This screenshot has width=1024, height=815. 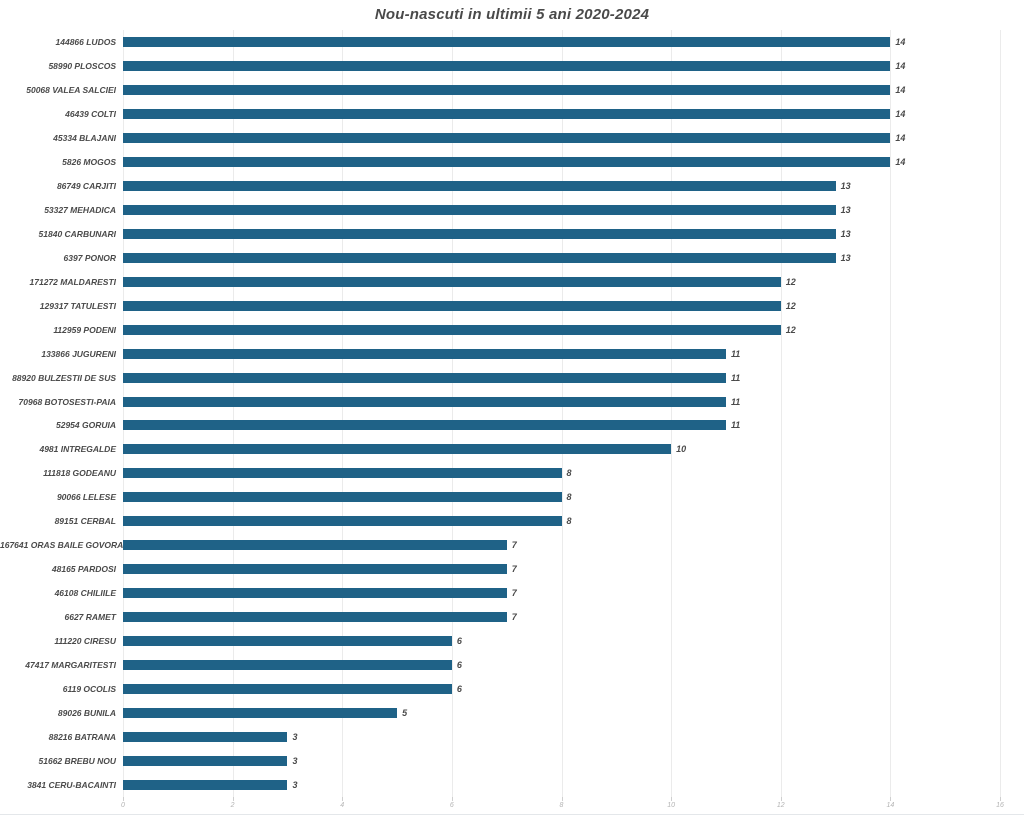 What do you see at coordinates (62, 545) in the screenshot?
I see `category-label: 167641 ORAS BAILE GOVORA` at bounding box center [62, 545].